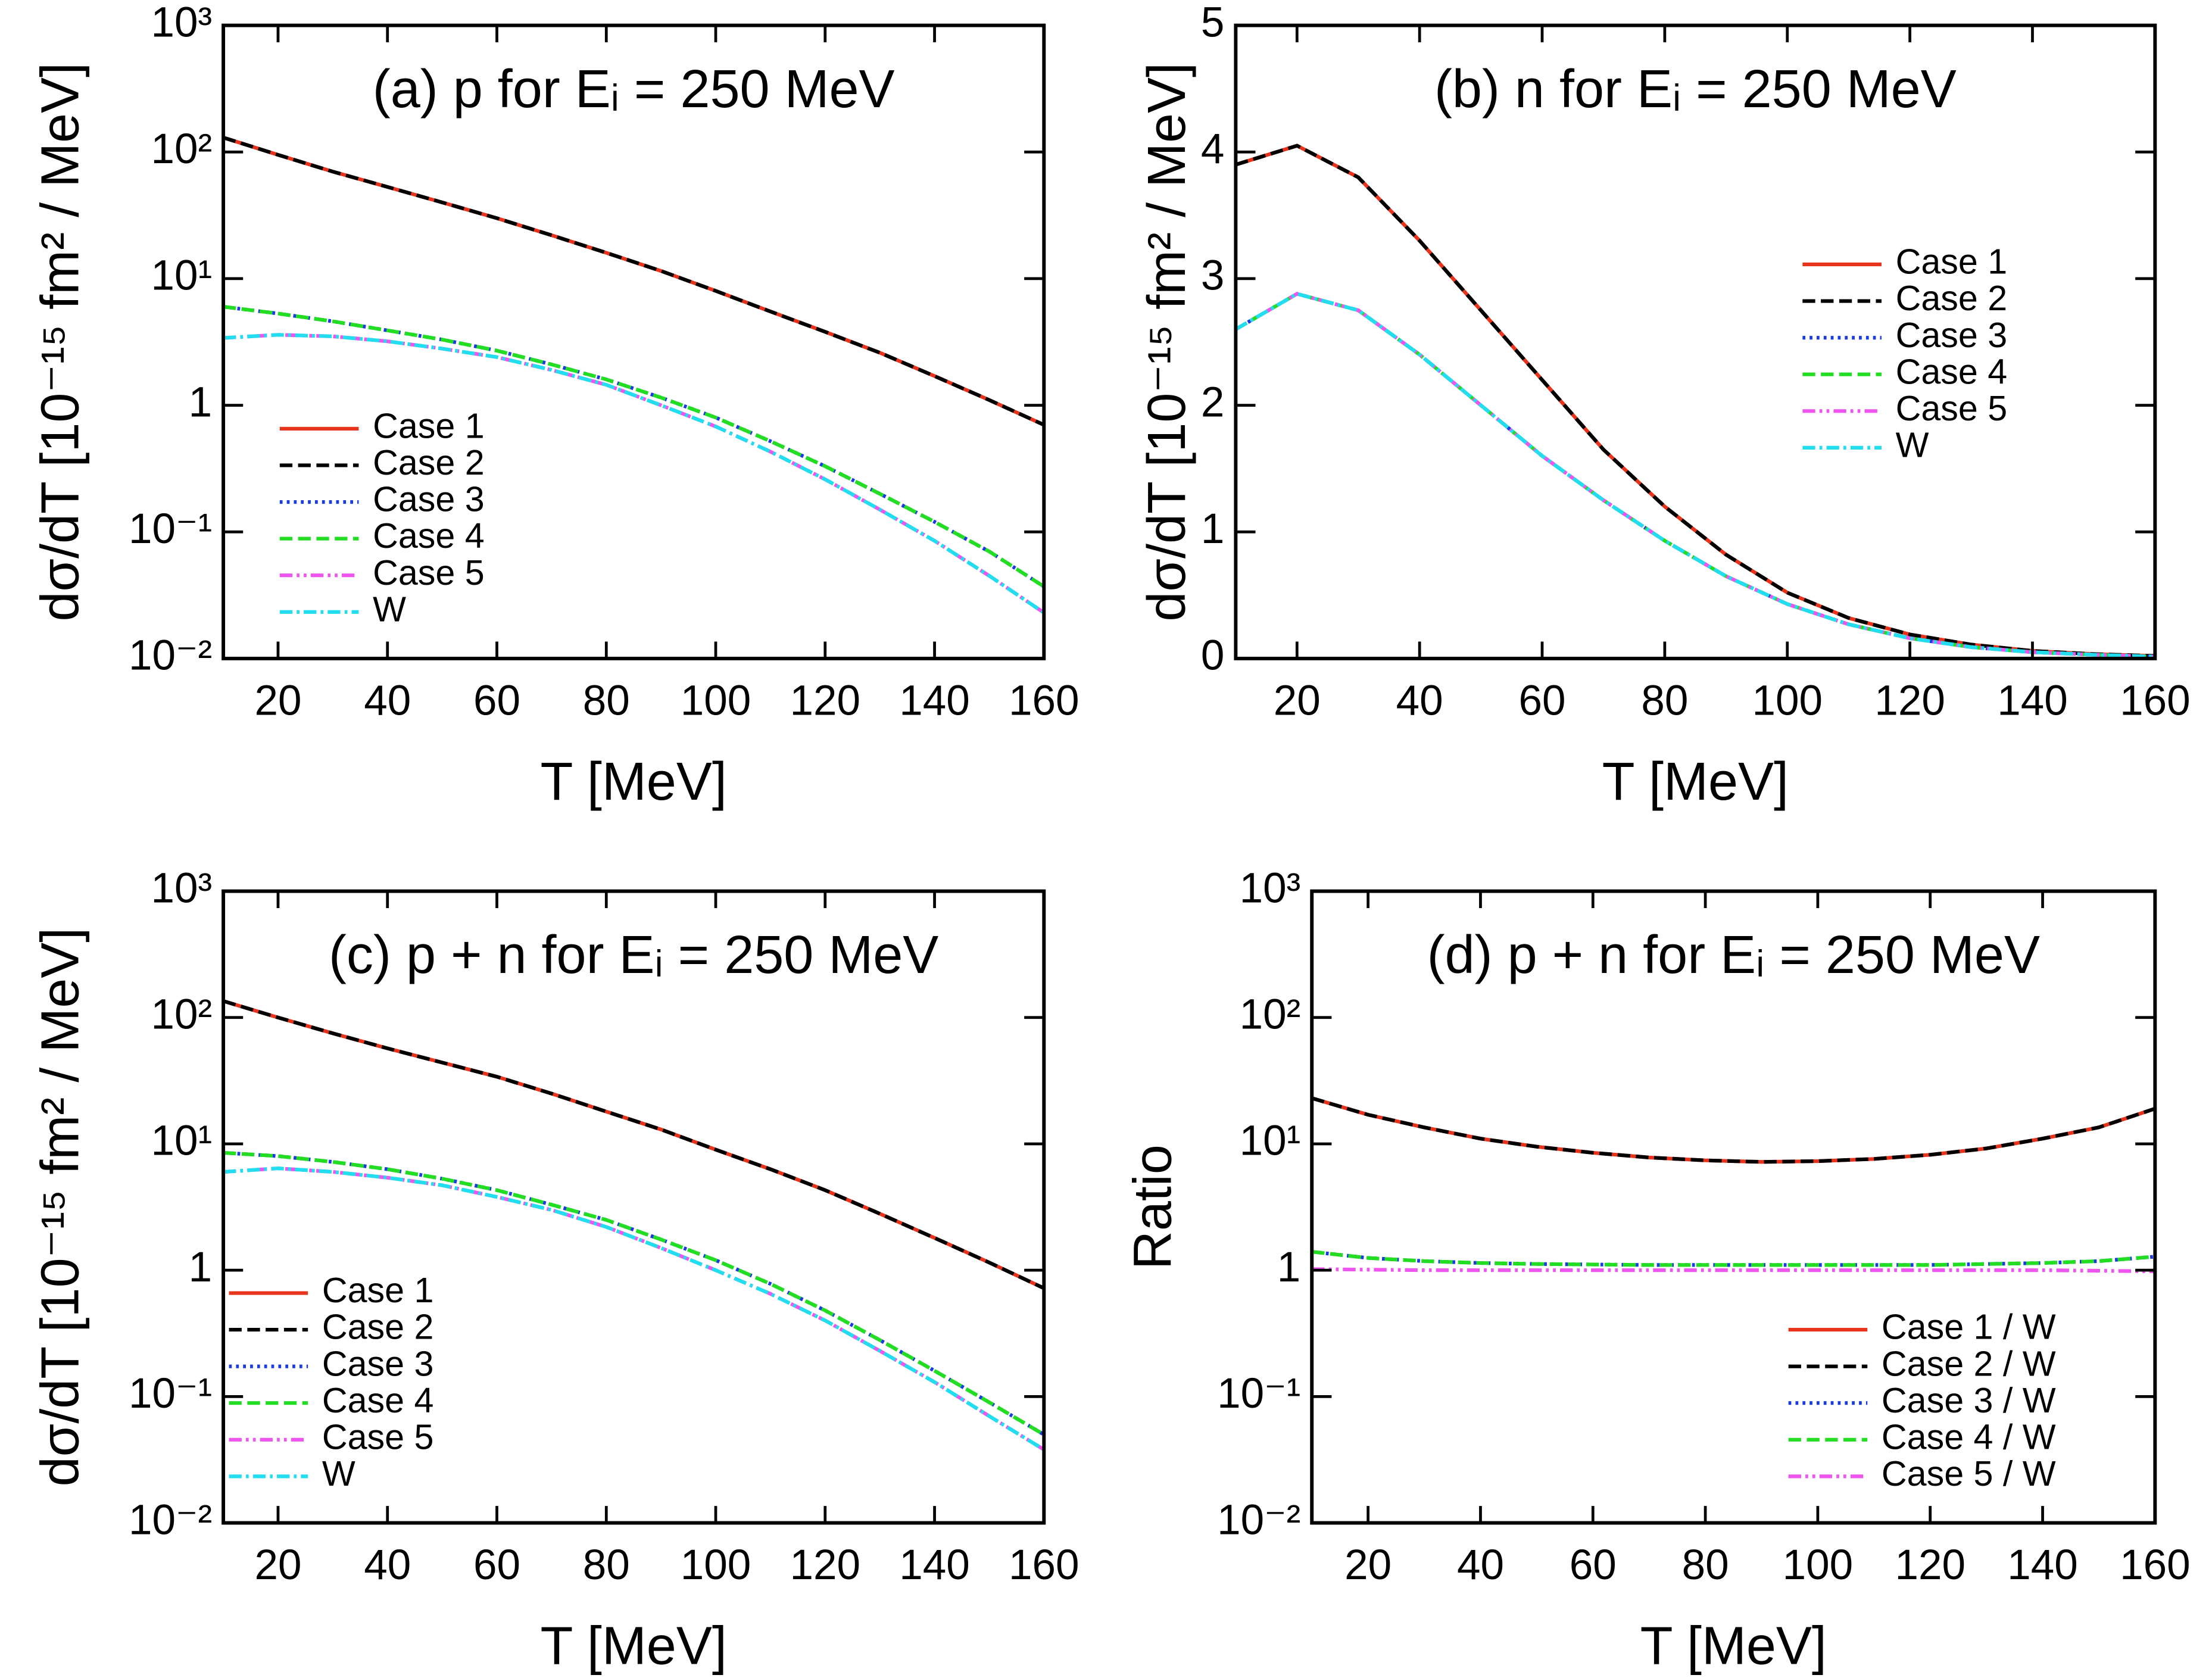  I want to click on y-axis-title: dσ/dT [10⁻¹⁵ fm² / MeV], so click(60, 1207).